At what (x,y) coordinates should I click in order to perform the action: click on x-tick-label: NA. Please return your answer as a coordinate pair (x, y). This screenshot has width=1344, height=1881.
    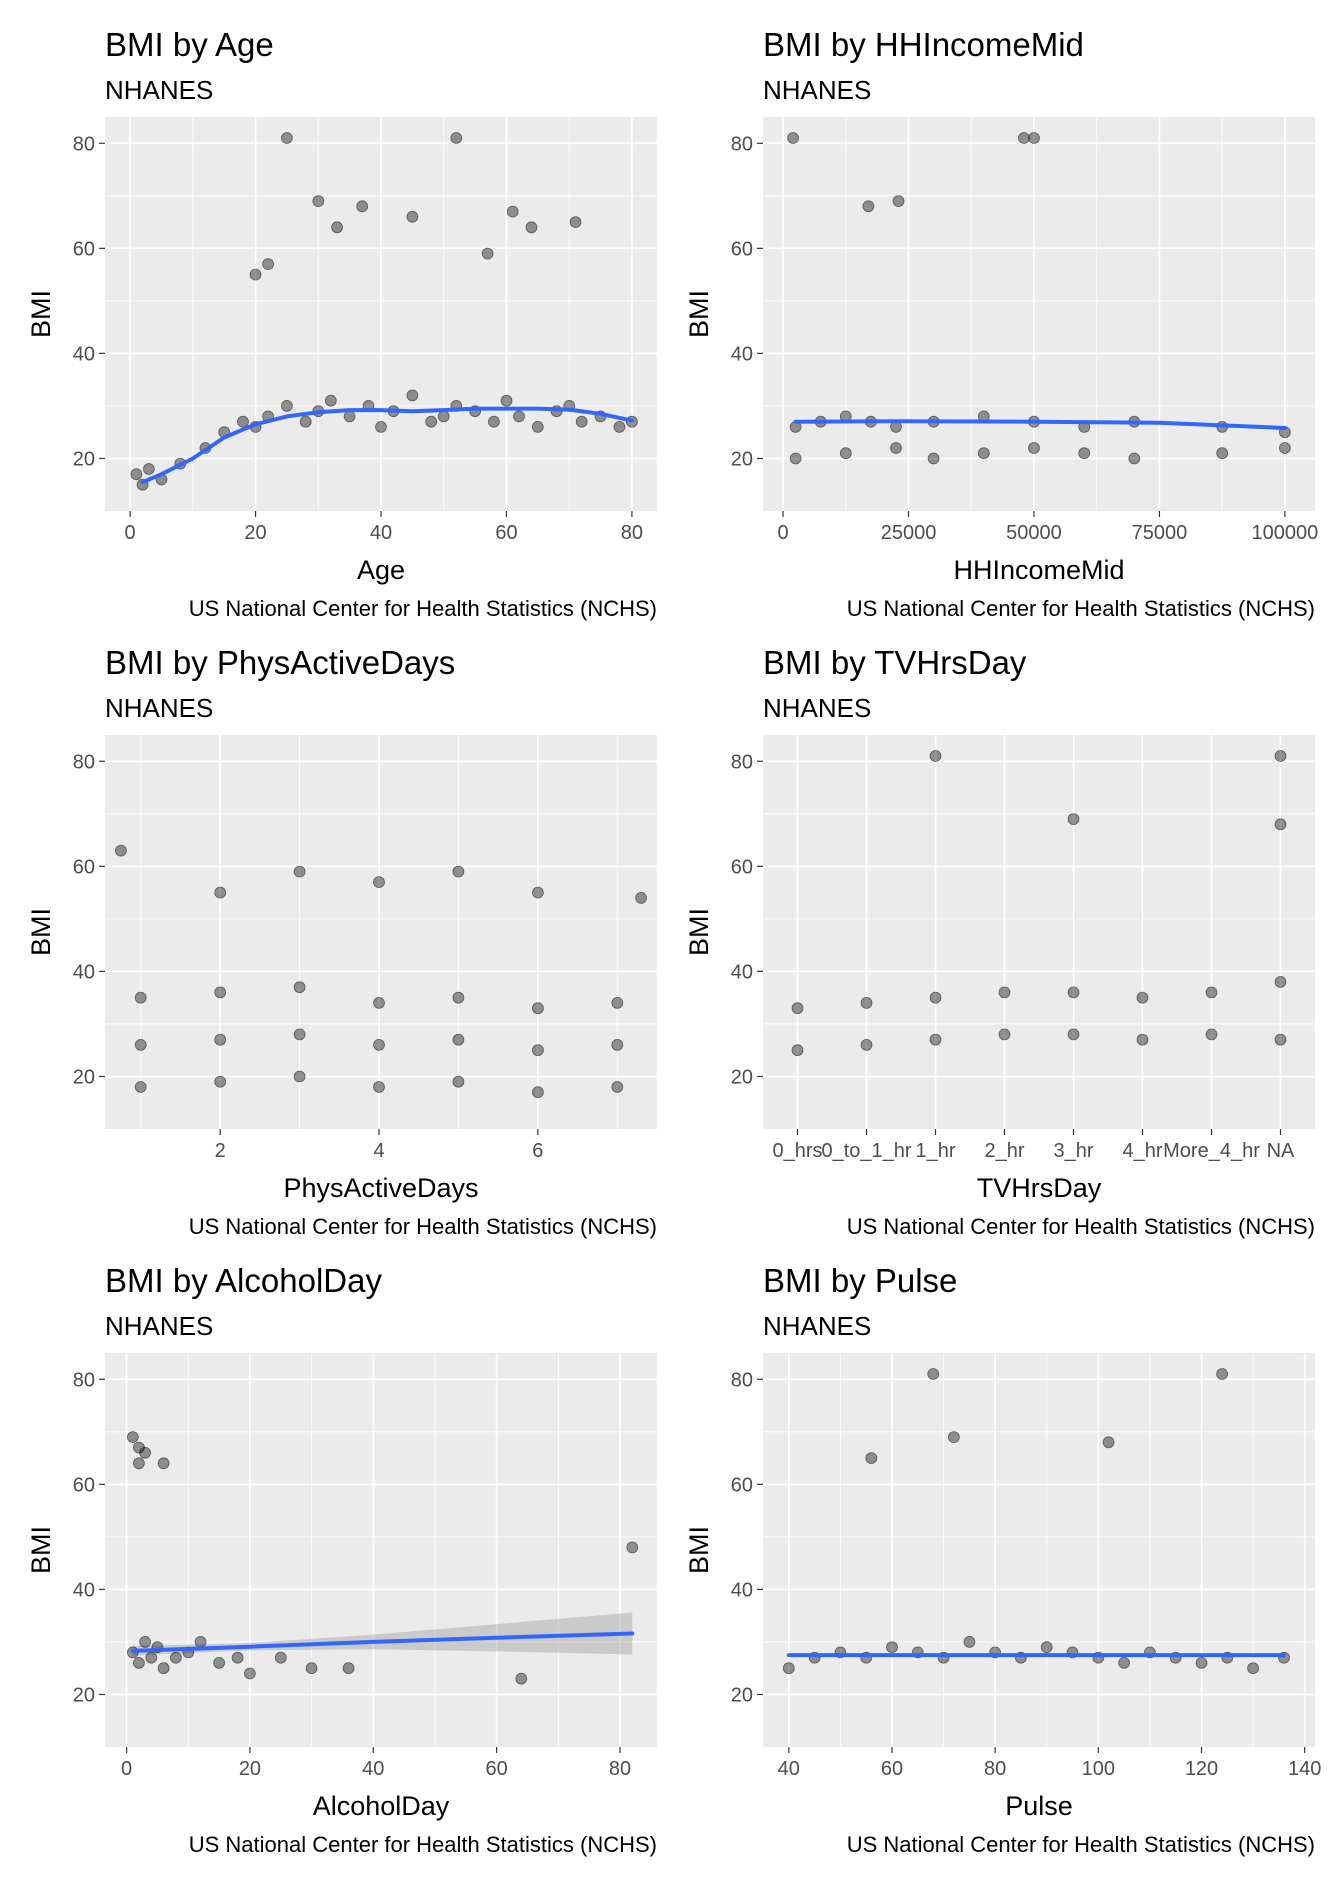
    Looking at the image, I should click on (1281, 1151).